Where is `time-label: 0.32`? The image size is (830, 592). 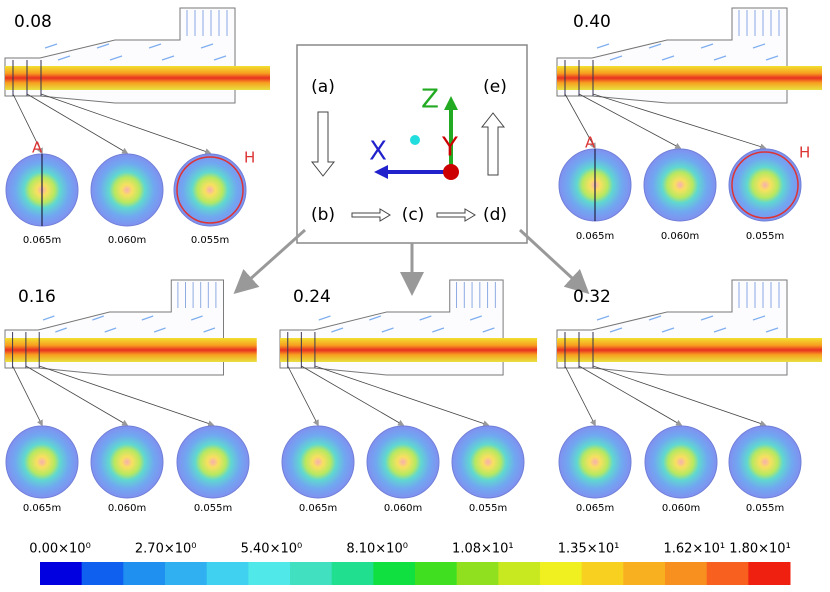
time-label: 0.32 is located at coordinates (592, 297).